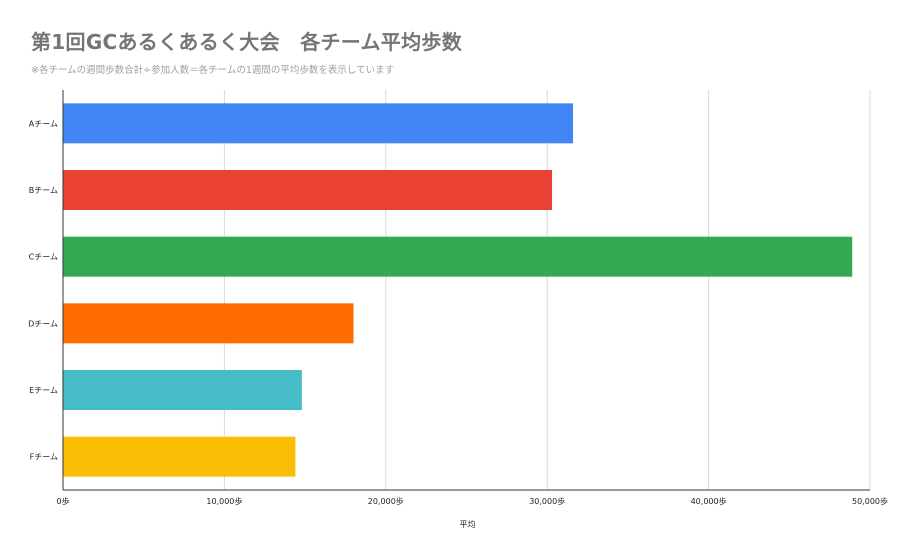 The width and height of the screenshot is (900, 557). Describe the element at coordinates (43, 323) in the screenshot. I see `y-category-label: Dチーム` at that location.